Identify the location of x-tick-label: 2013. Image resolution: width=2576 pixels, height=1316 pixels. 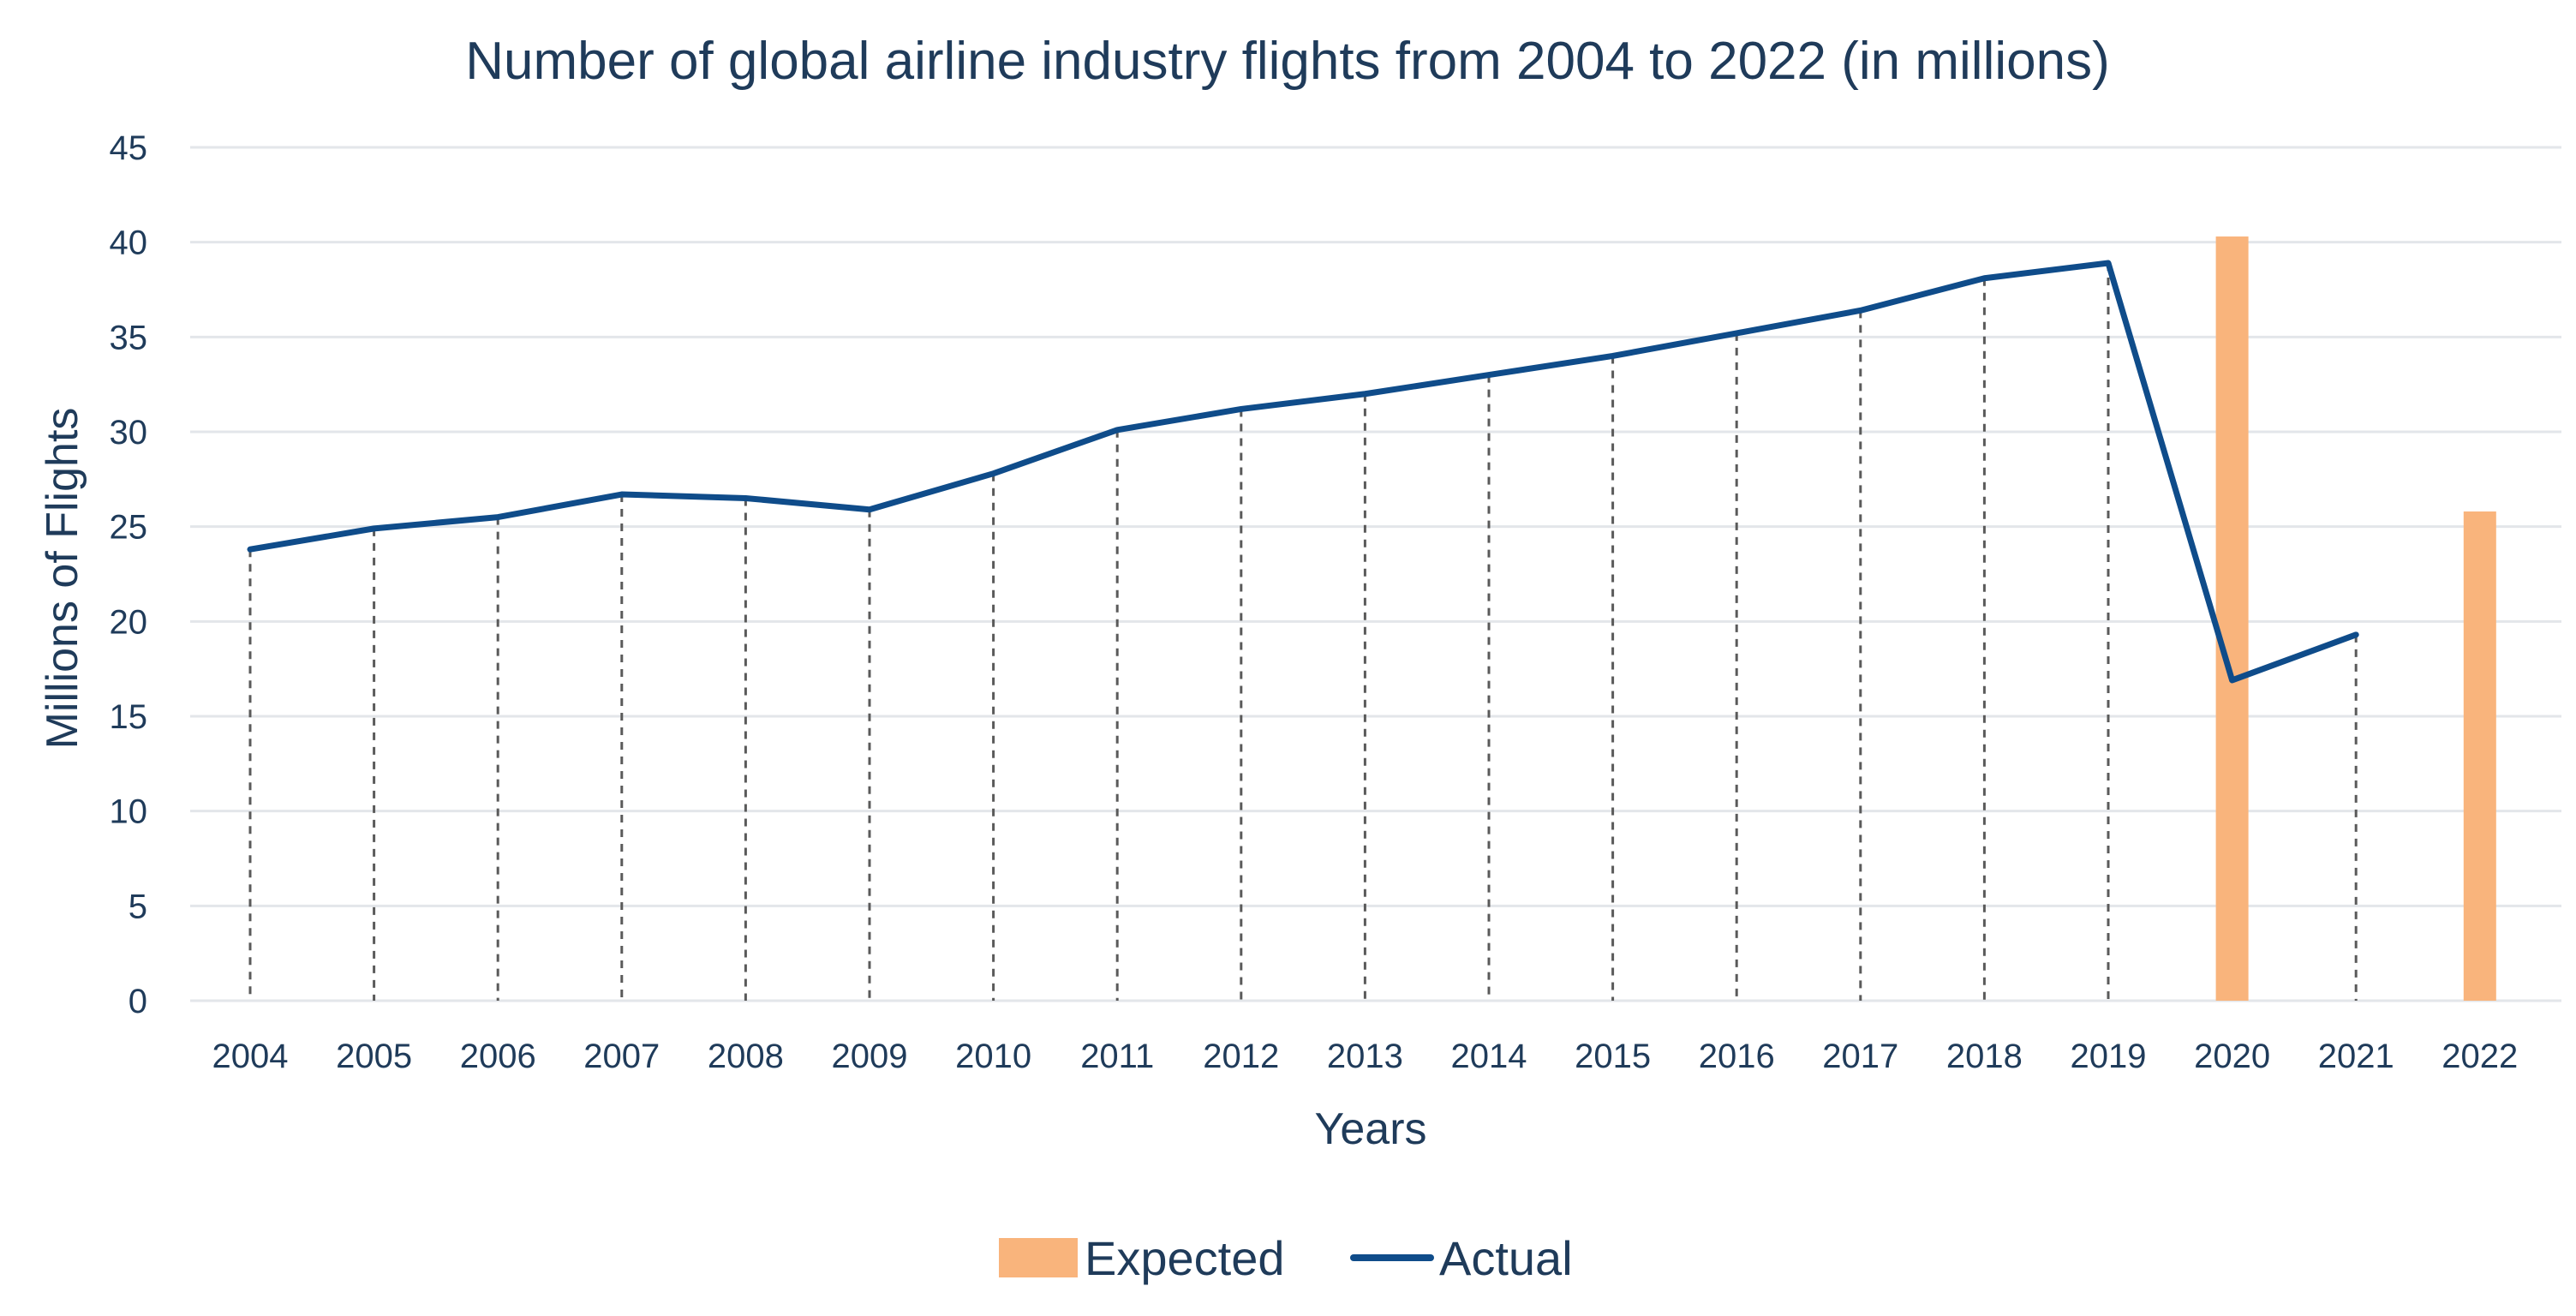
(1365, 1056).